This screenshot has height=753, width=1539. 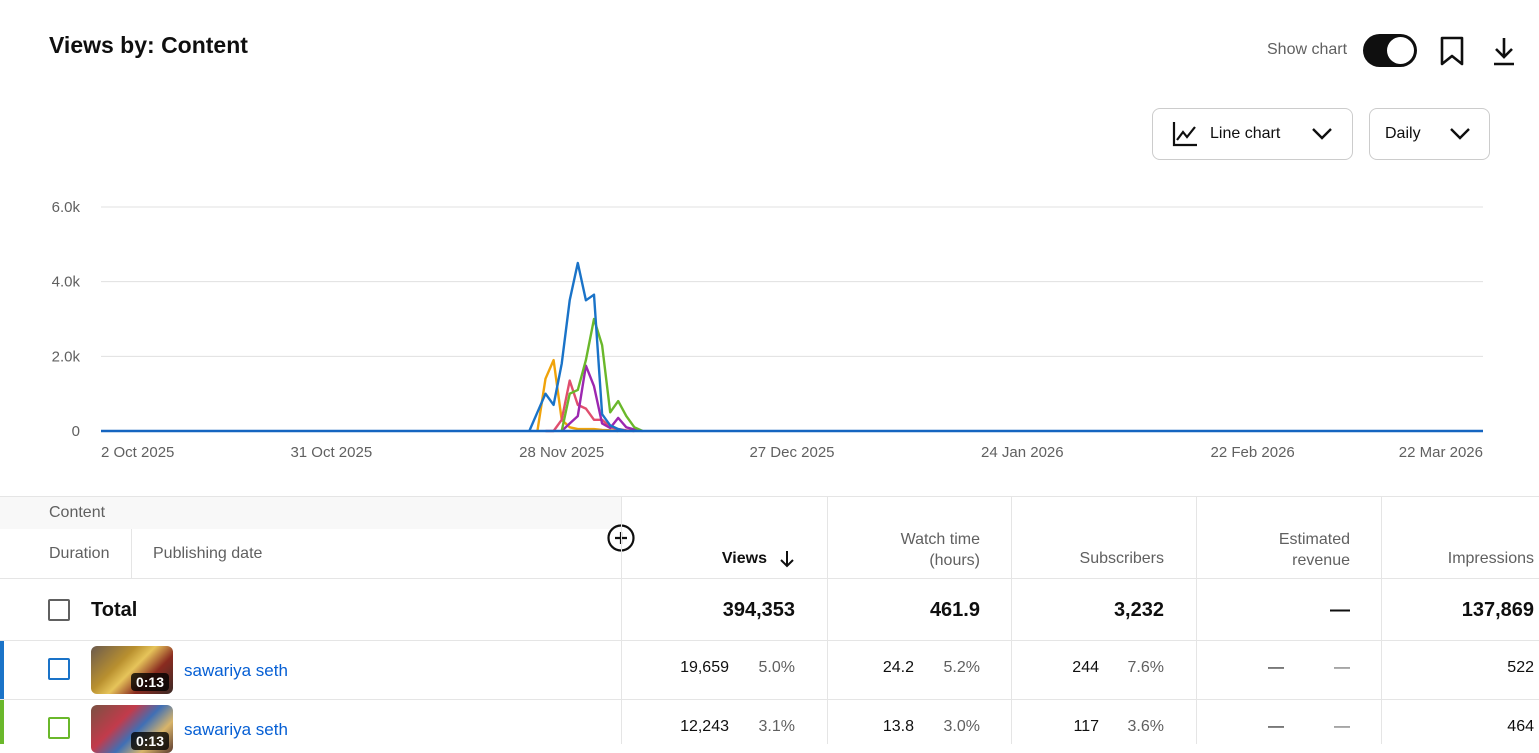 I want to click on x-tick-label: 2 Oct 2025, so click(x=137, y=452).